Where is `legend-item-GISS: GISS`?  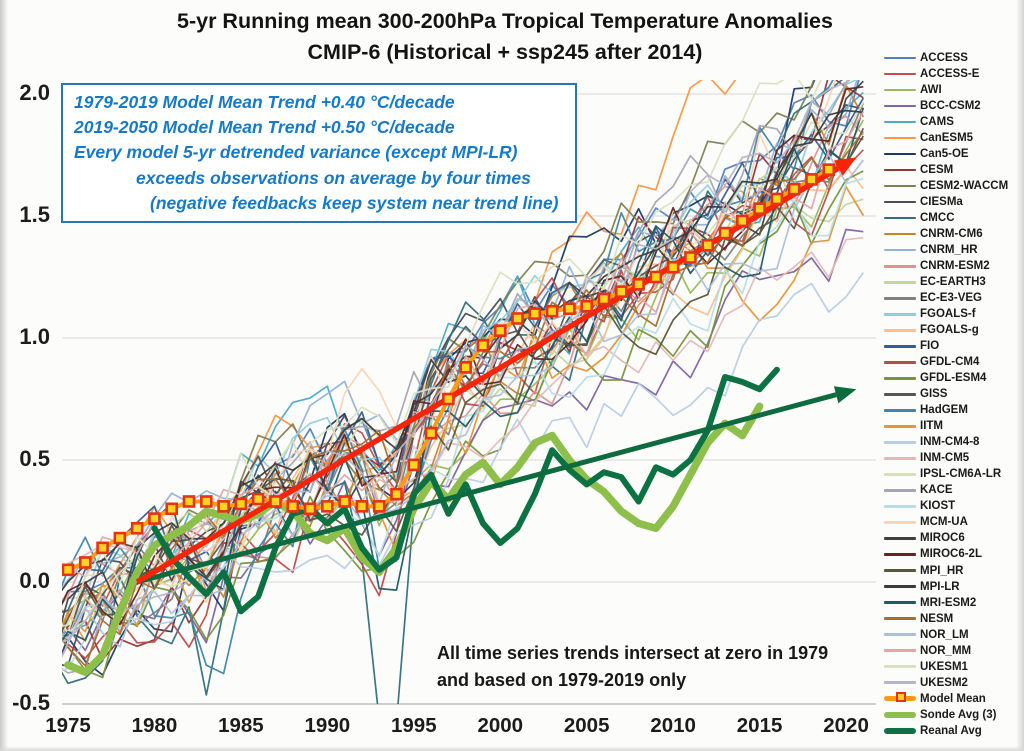 legend-item-GISS: GISS is located at coordinates (953, 394).